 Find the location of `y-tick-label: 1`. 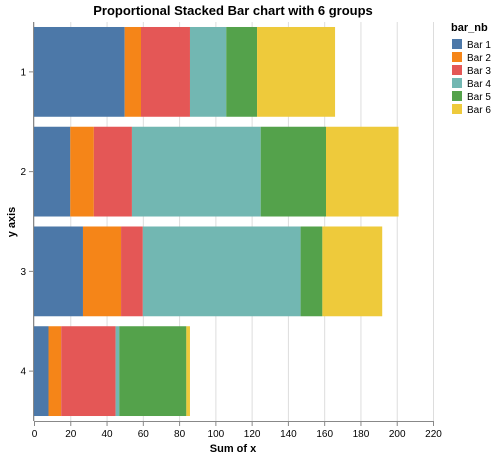

y-tick-label: 1 is located at coordinates (23, 72).